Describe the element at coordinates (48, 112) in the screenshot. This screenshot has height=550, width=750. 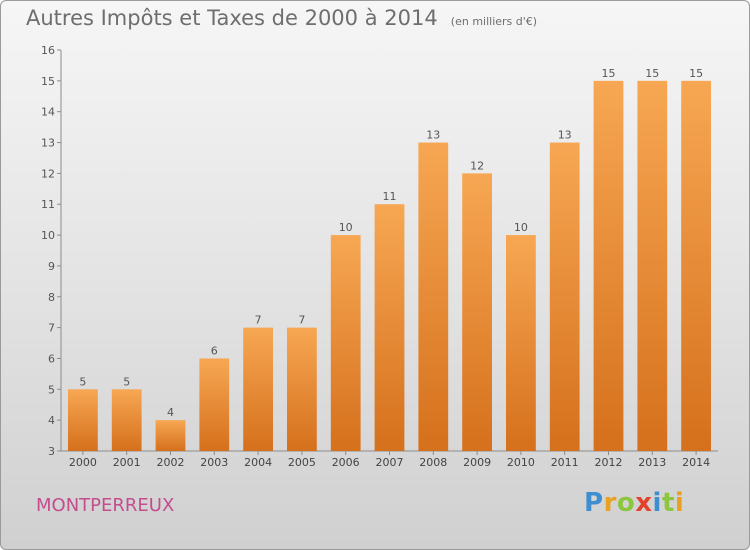
I see `y-tick-label: 14` at that location.